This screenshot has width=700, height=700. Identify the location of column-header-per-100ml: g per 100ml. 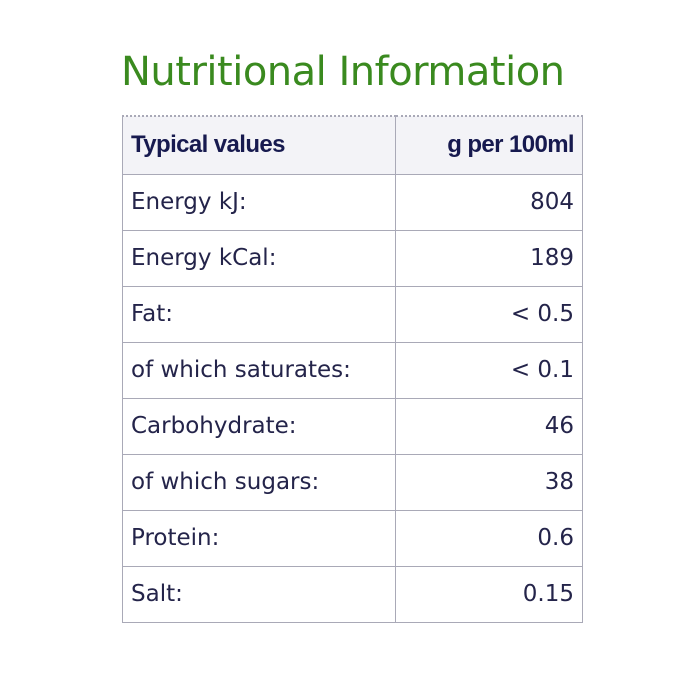
(489, 145).